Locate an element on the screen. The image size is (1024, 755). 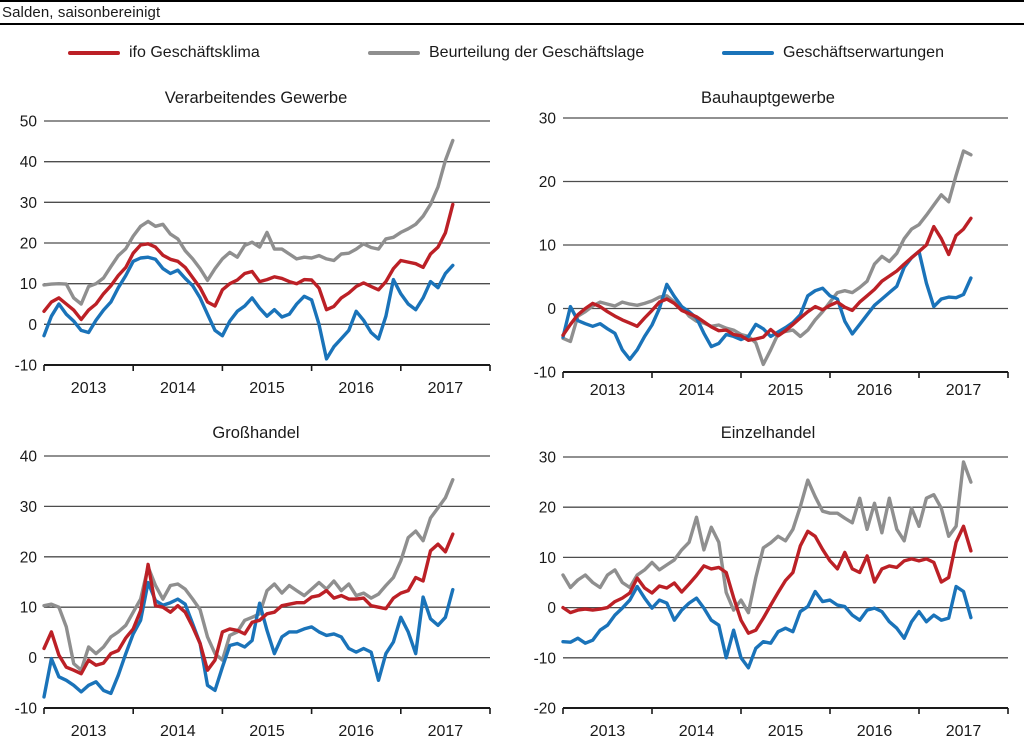
header-divider is located at coordinates (512, 24).